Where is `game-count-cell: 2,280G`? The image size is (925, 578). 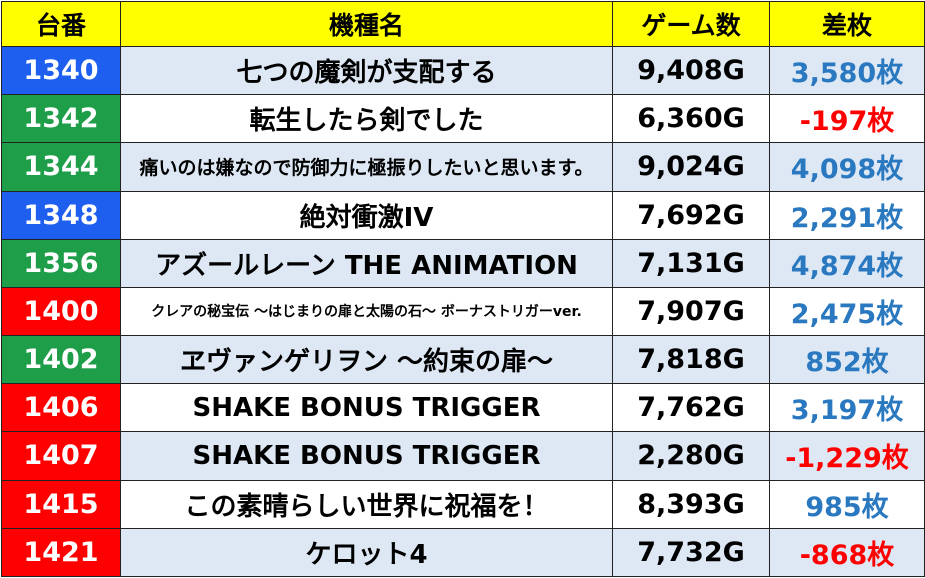 game-count-cell: 2,280G is located at coordinates (691, 456).